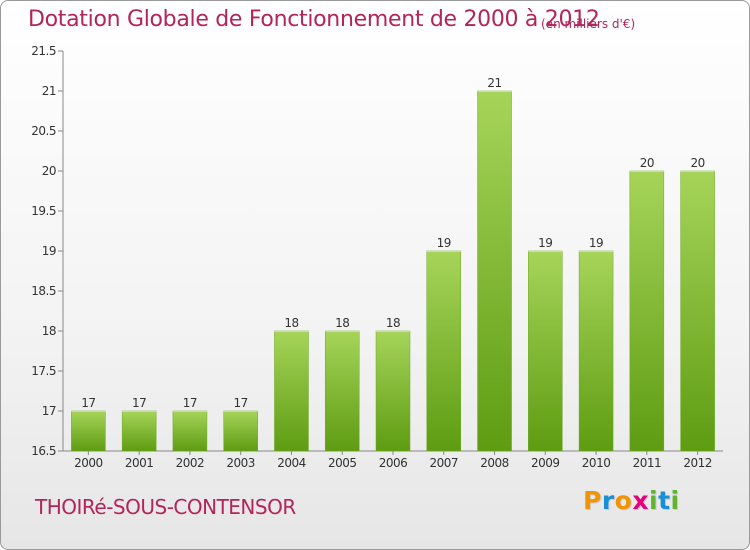  Describe the element at coordinates (592, 500) in the screenshot. I see `logo-letter: P` at that location.